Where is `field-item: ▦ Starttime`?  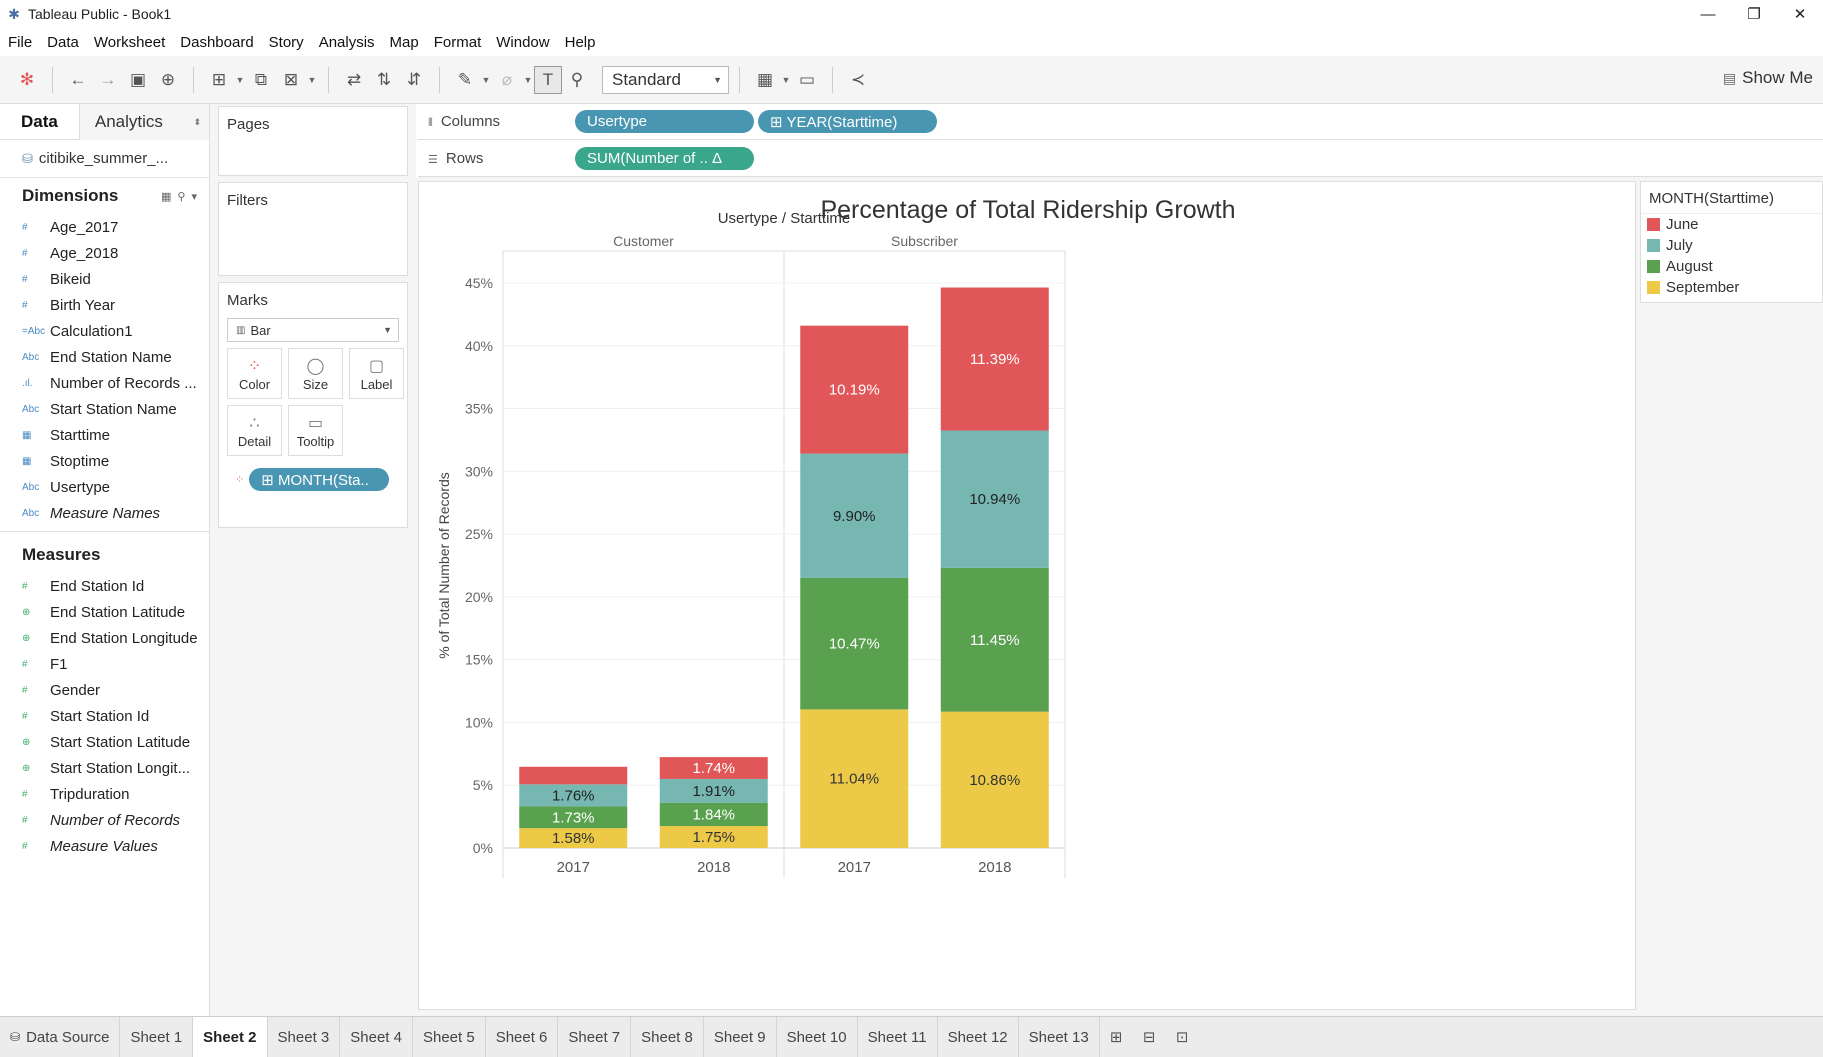 field-item: ▦ Starttime is located at coordinates (104, 435).